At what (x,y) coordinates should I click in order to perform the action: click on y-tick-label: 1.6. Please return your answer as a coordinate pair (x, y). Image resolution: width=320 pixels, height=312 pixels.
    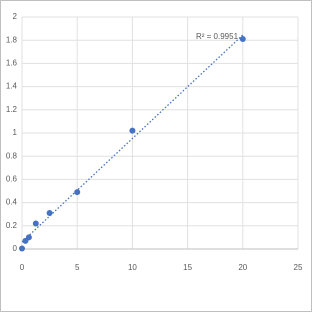
    Looking at the image, I should click on (12, 63).